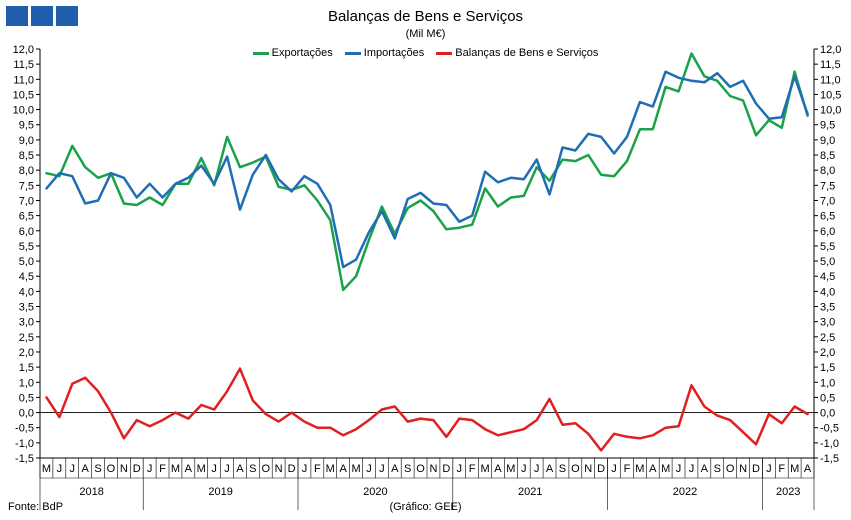  What do you see at coordinates (26, 338) in the screenshot?
I see `y-tick-label-left: 2,5` at bounding box center [26, 338].